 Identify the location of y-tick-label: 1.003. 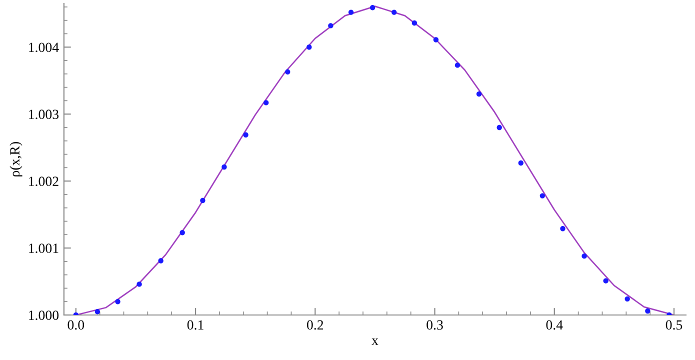
(44, 115).